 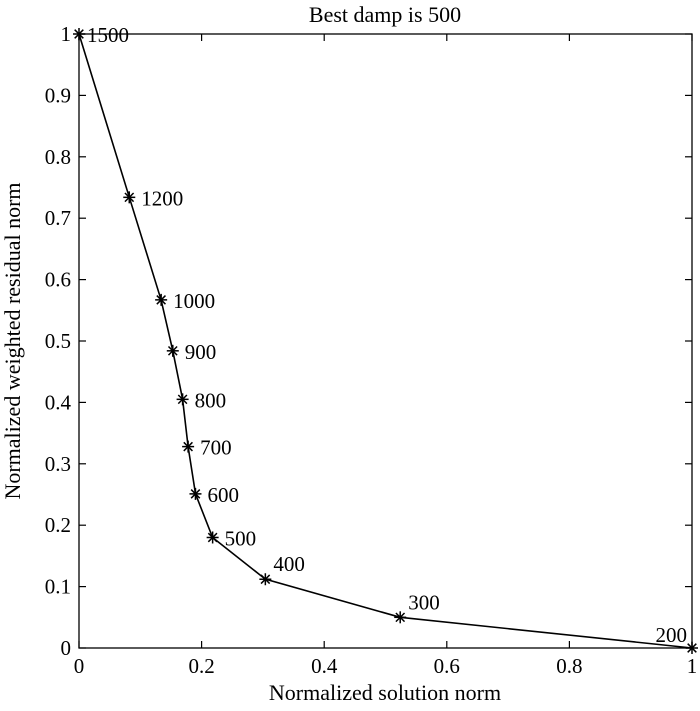 What do you see at coordinates (241, 538) in the screenshot?
I see `data-label: 500` at bounding box center [241, 538].